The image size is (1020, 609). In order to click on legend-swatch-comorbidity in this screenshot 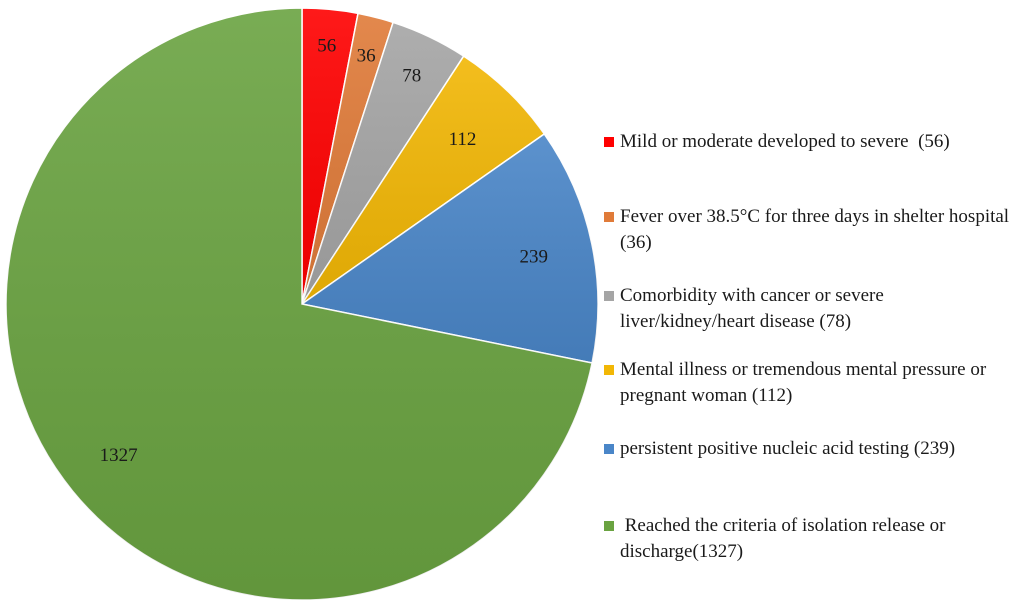, I will do `click(609, 296)`.